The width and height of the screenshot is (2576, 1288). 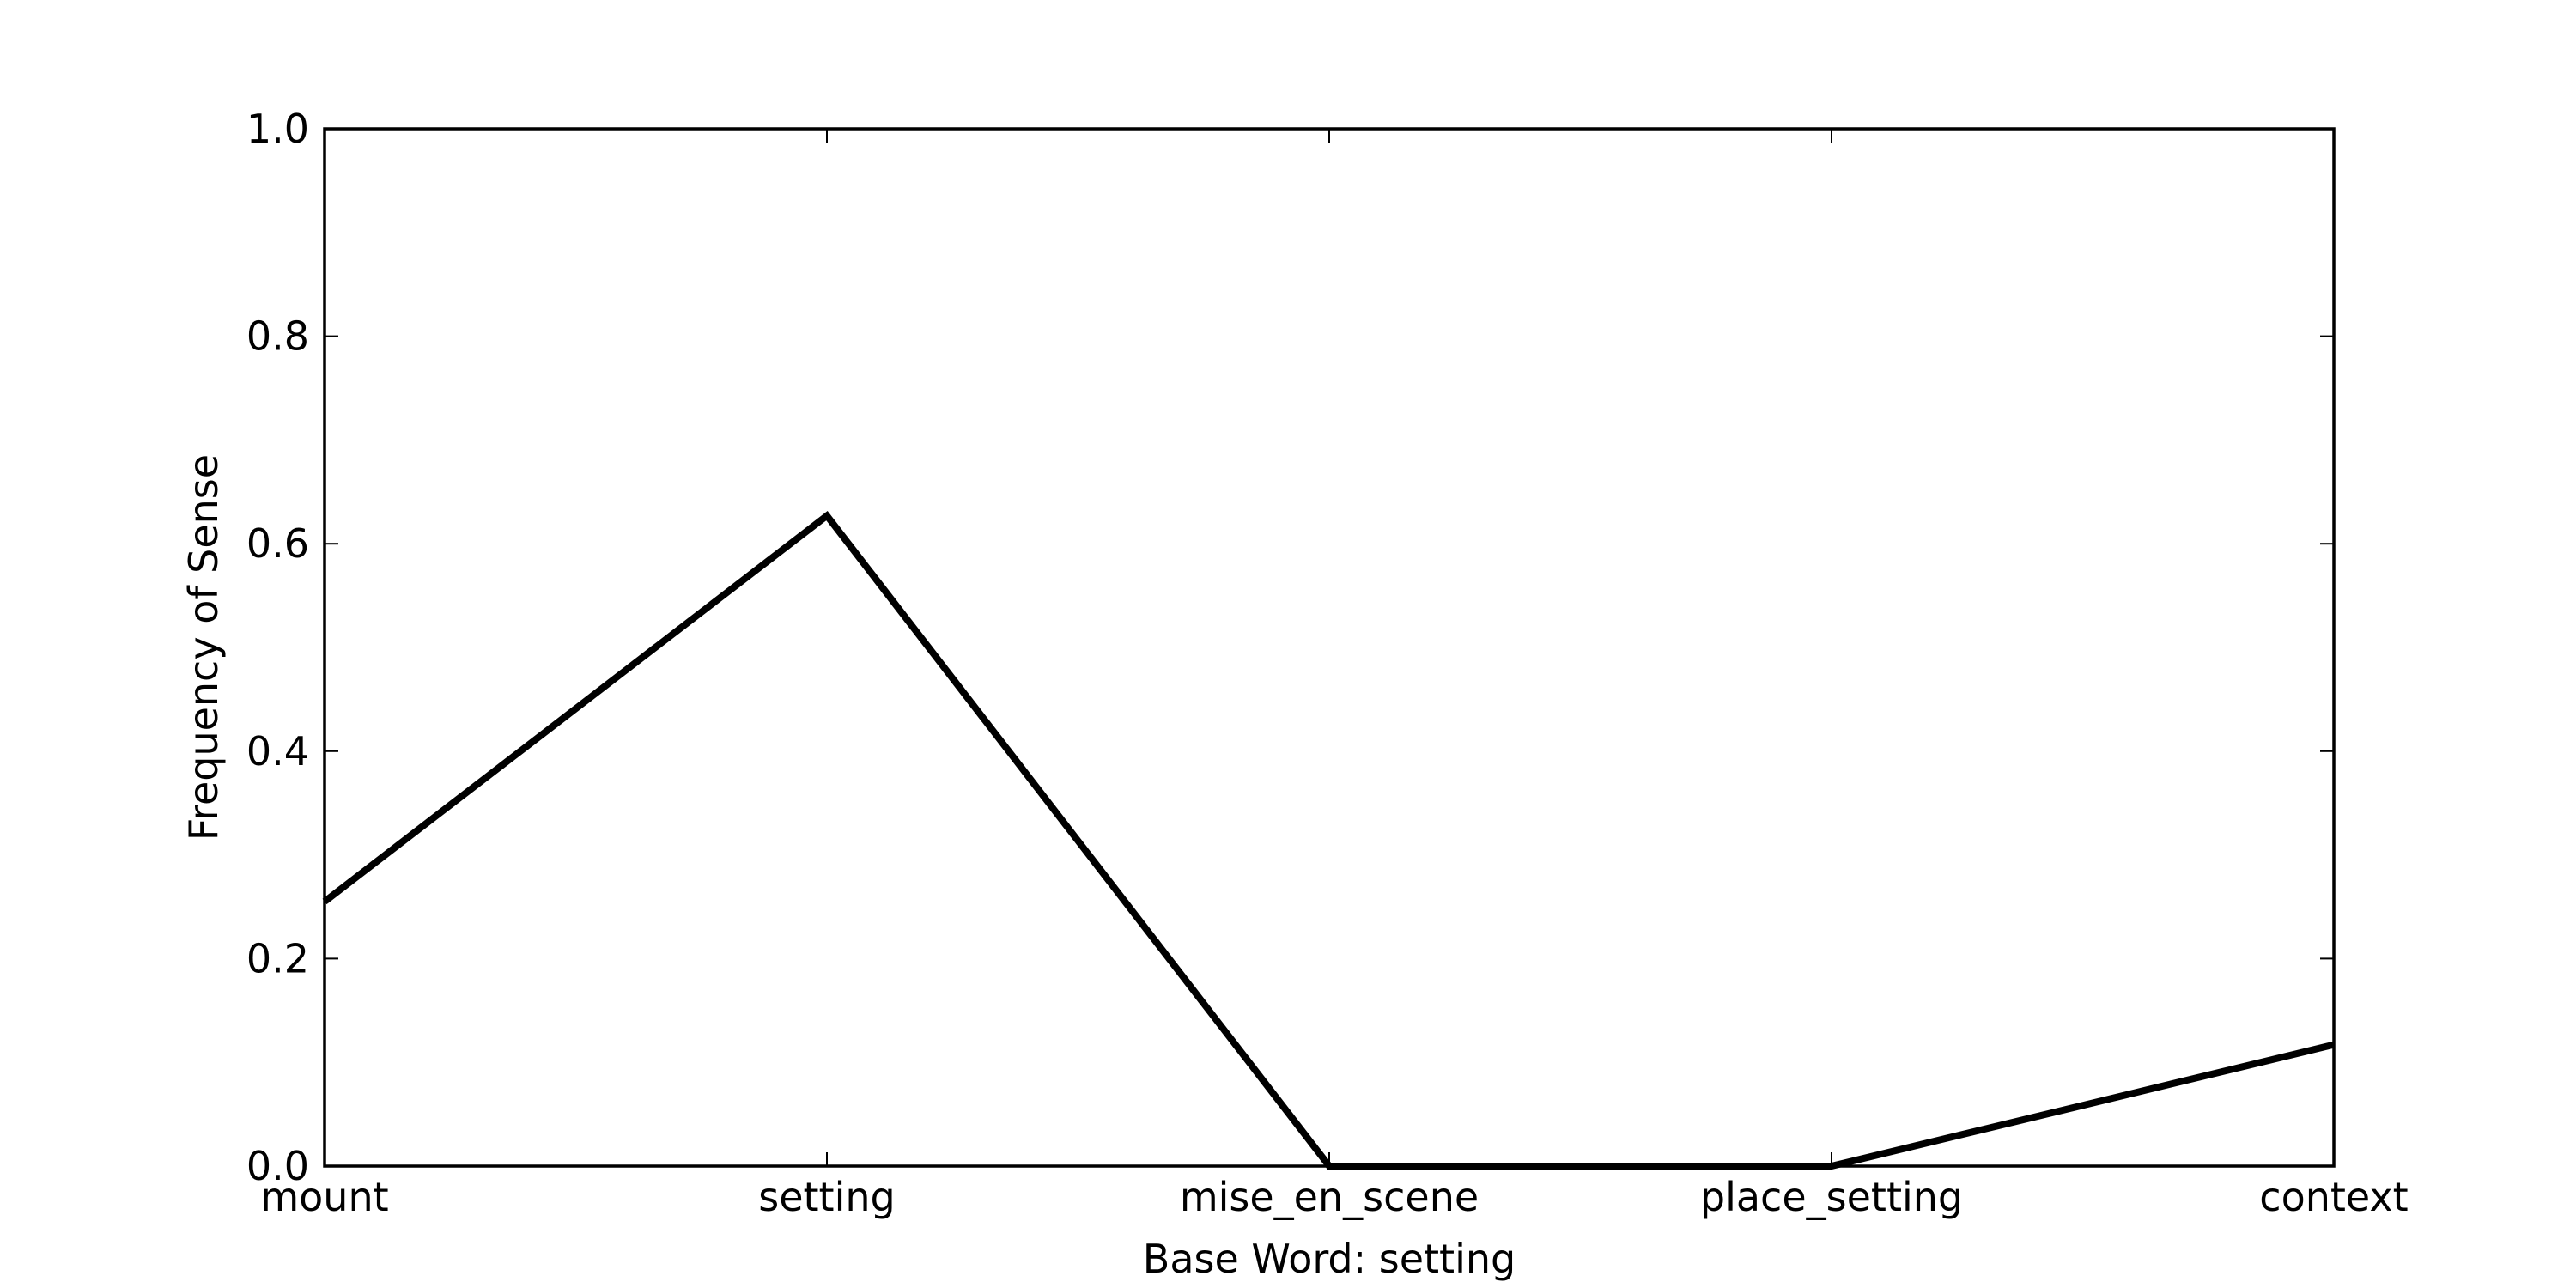 I want to click on y-tick-label: 0.8, so click(x=278, y=336).